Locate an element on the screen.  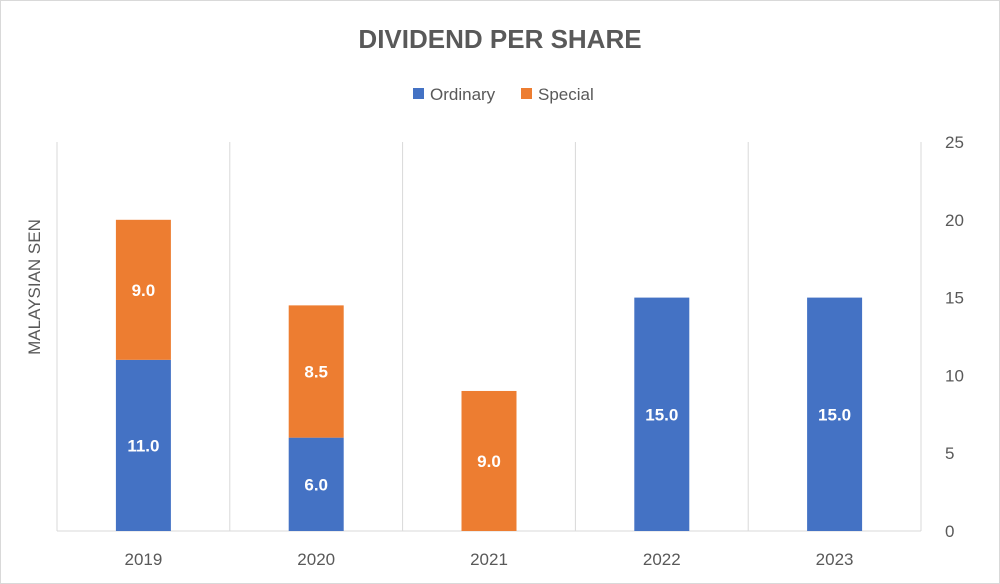
x-axis-ticks: 2019 2020 2021 2022 2023 is located at coordinates (488, 559).